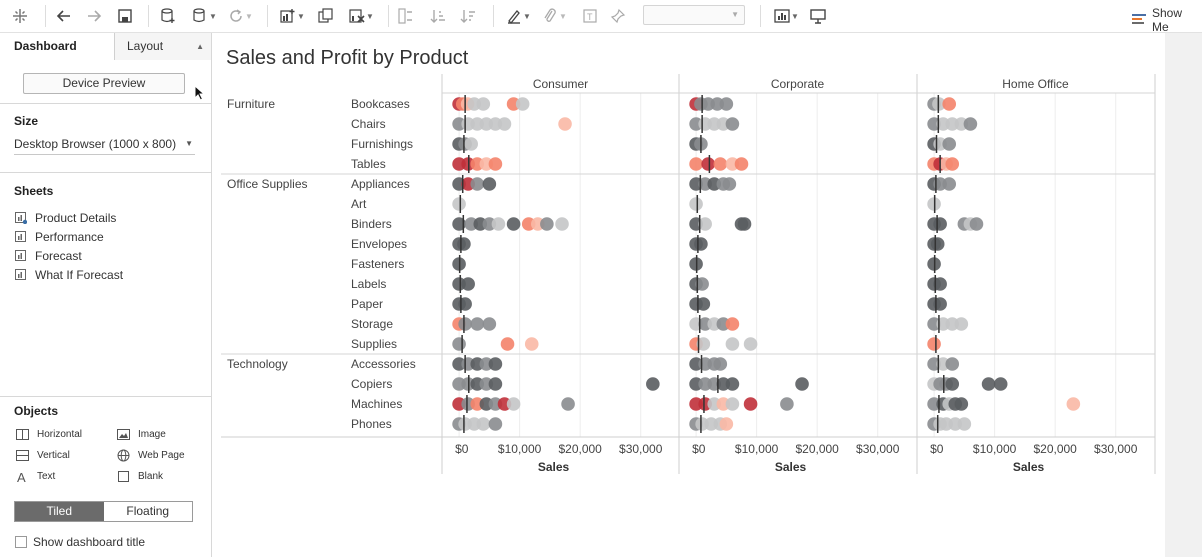  I want to click on object-text: A Text, so click(35, 476).